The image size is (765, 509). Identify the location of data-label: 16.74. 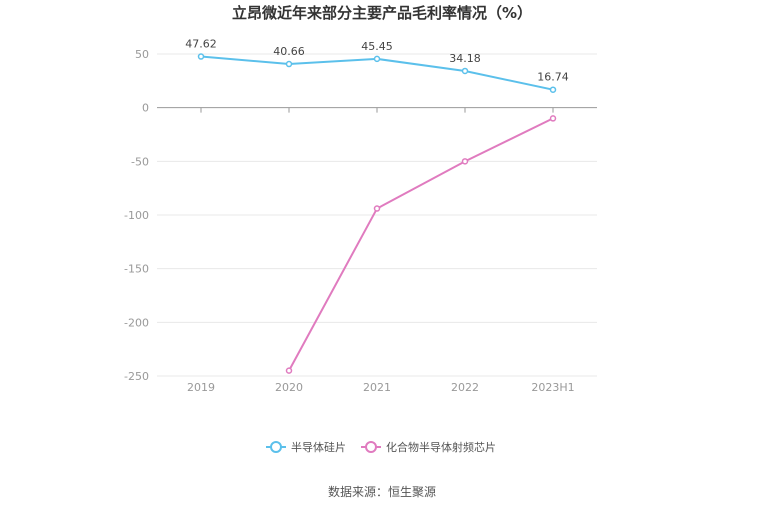
(553, 77).